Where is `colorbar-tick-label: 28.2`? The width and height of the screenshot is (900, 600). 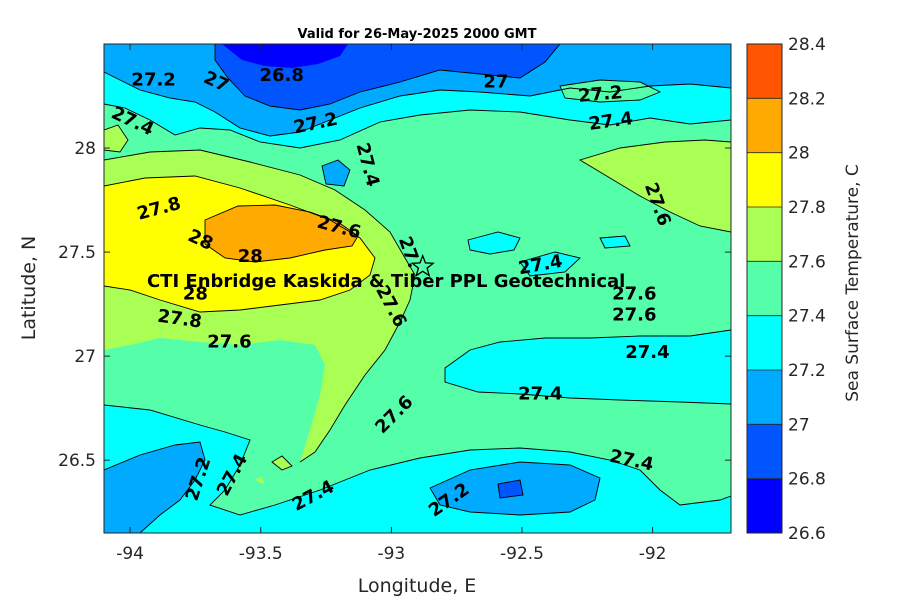
colorbar-tick-label: 28.2 is located at coordinates (807, 99).